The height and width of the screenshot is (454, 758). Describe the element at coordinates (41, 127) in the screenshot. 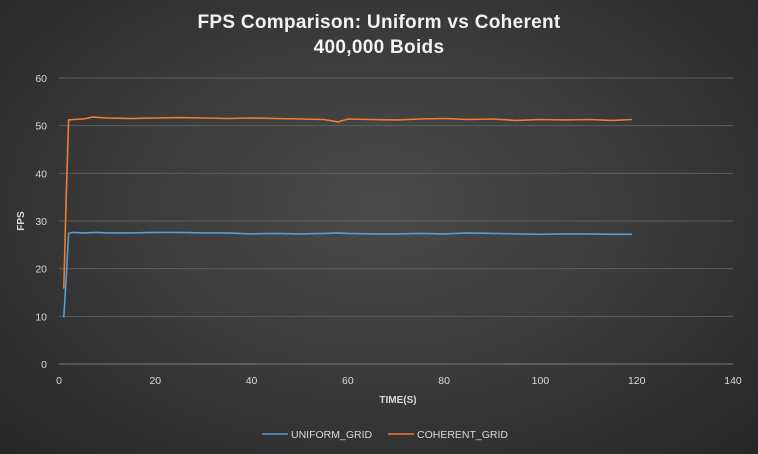

I see `y-tick-label: 50` at that location.